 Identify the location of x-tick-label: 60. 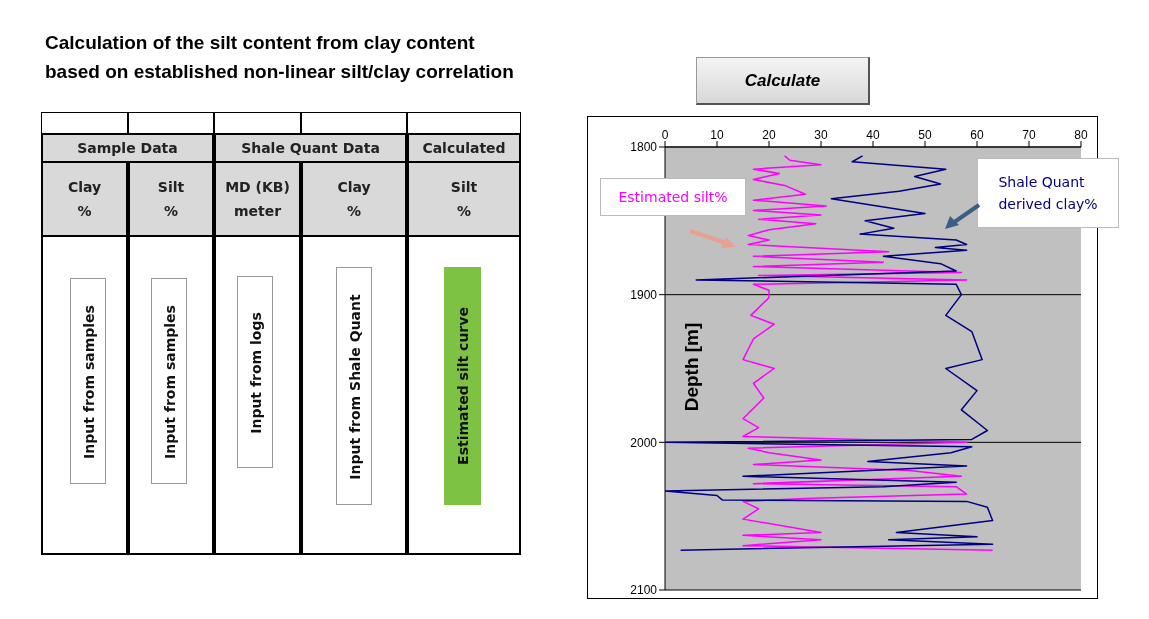
(977, 135).